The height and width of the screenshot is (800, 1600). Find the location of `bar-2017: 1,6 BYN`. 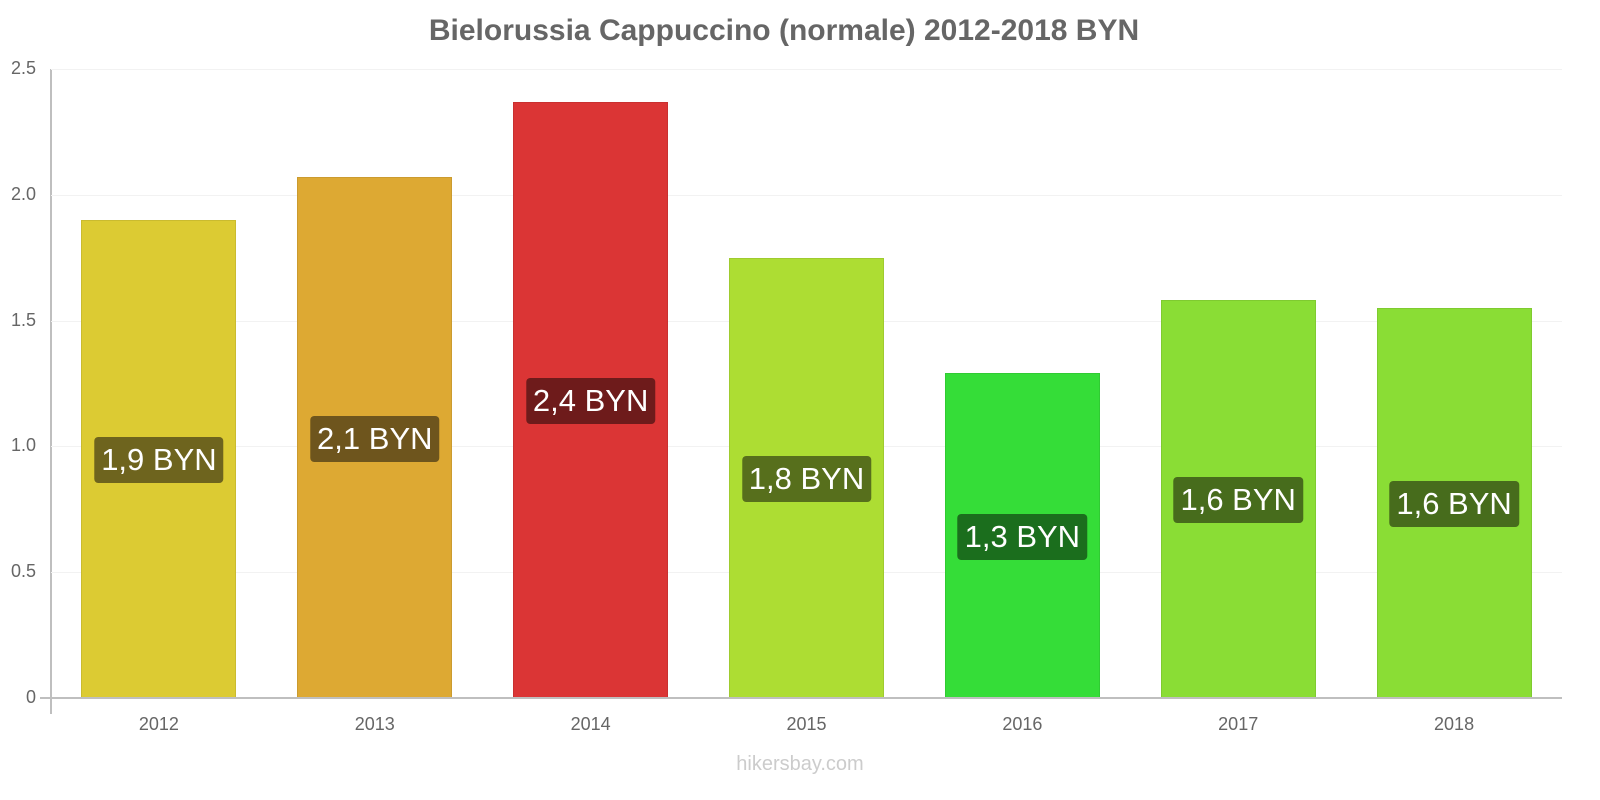

bar-2017: 1,6 BYN is located at coordinates (1238, 499).